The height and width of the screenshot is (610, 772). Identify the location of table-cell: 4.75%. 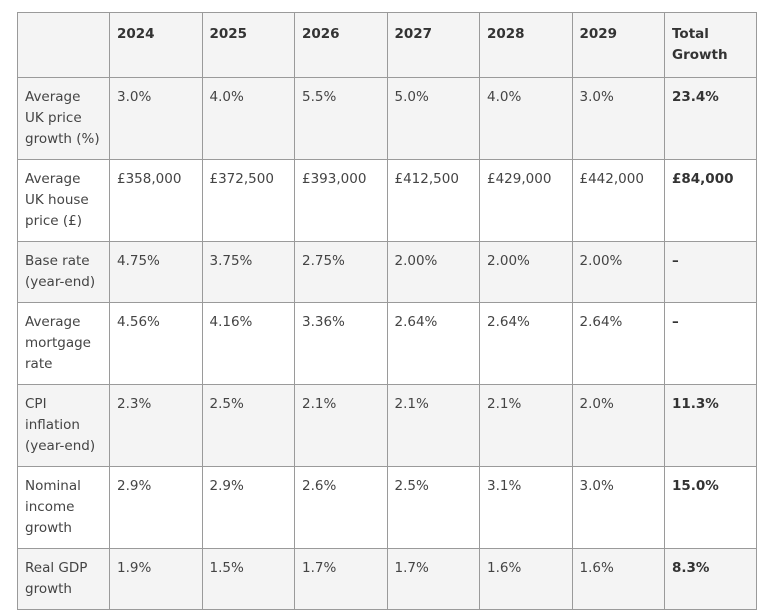
(156, 272).